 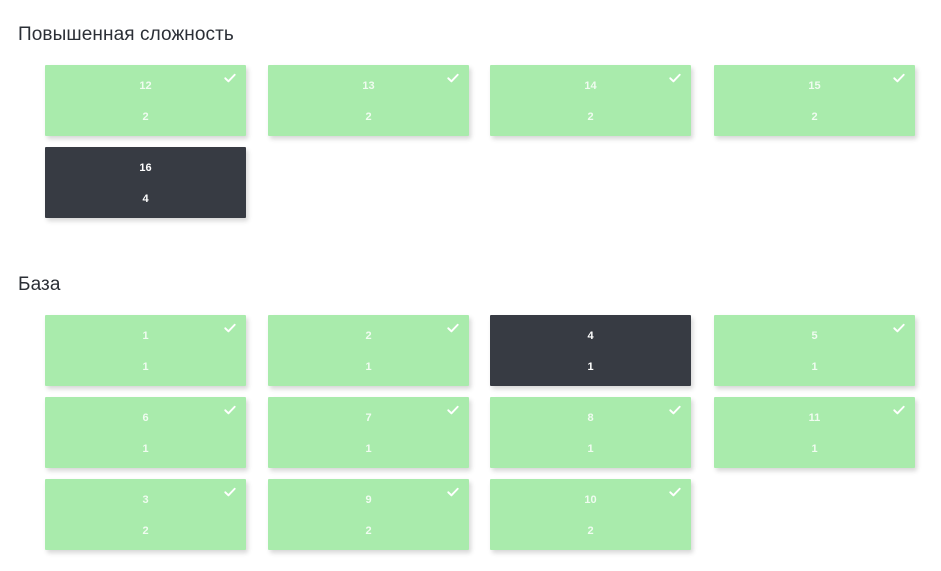 I want to click on section-title: Повышенная сложность, so click(x=126, y=34).